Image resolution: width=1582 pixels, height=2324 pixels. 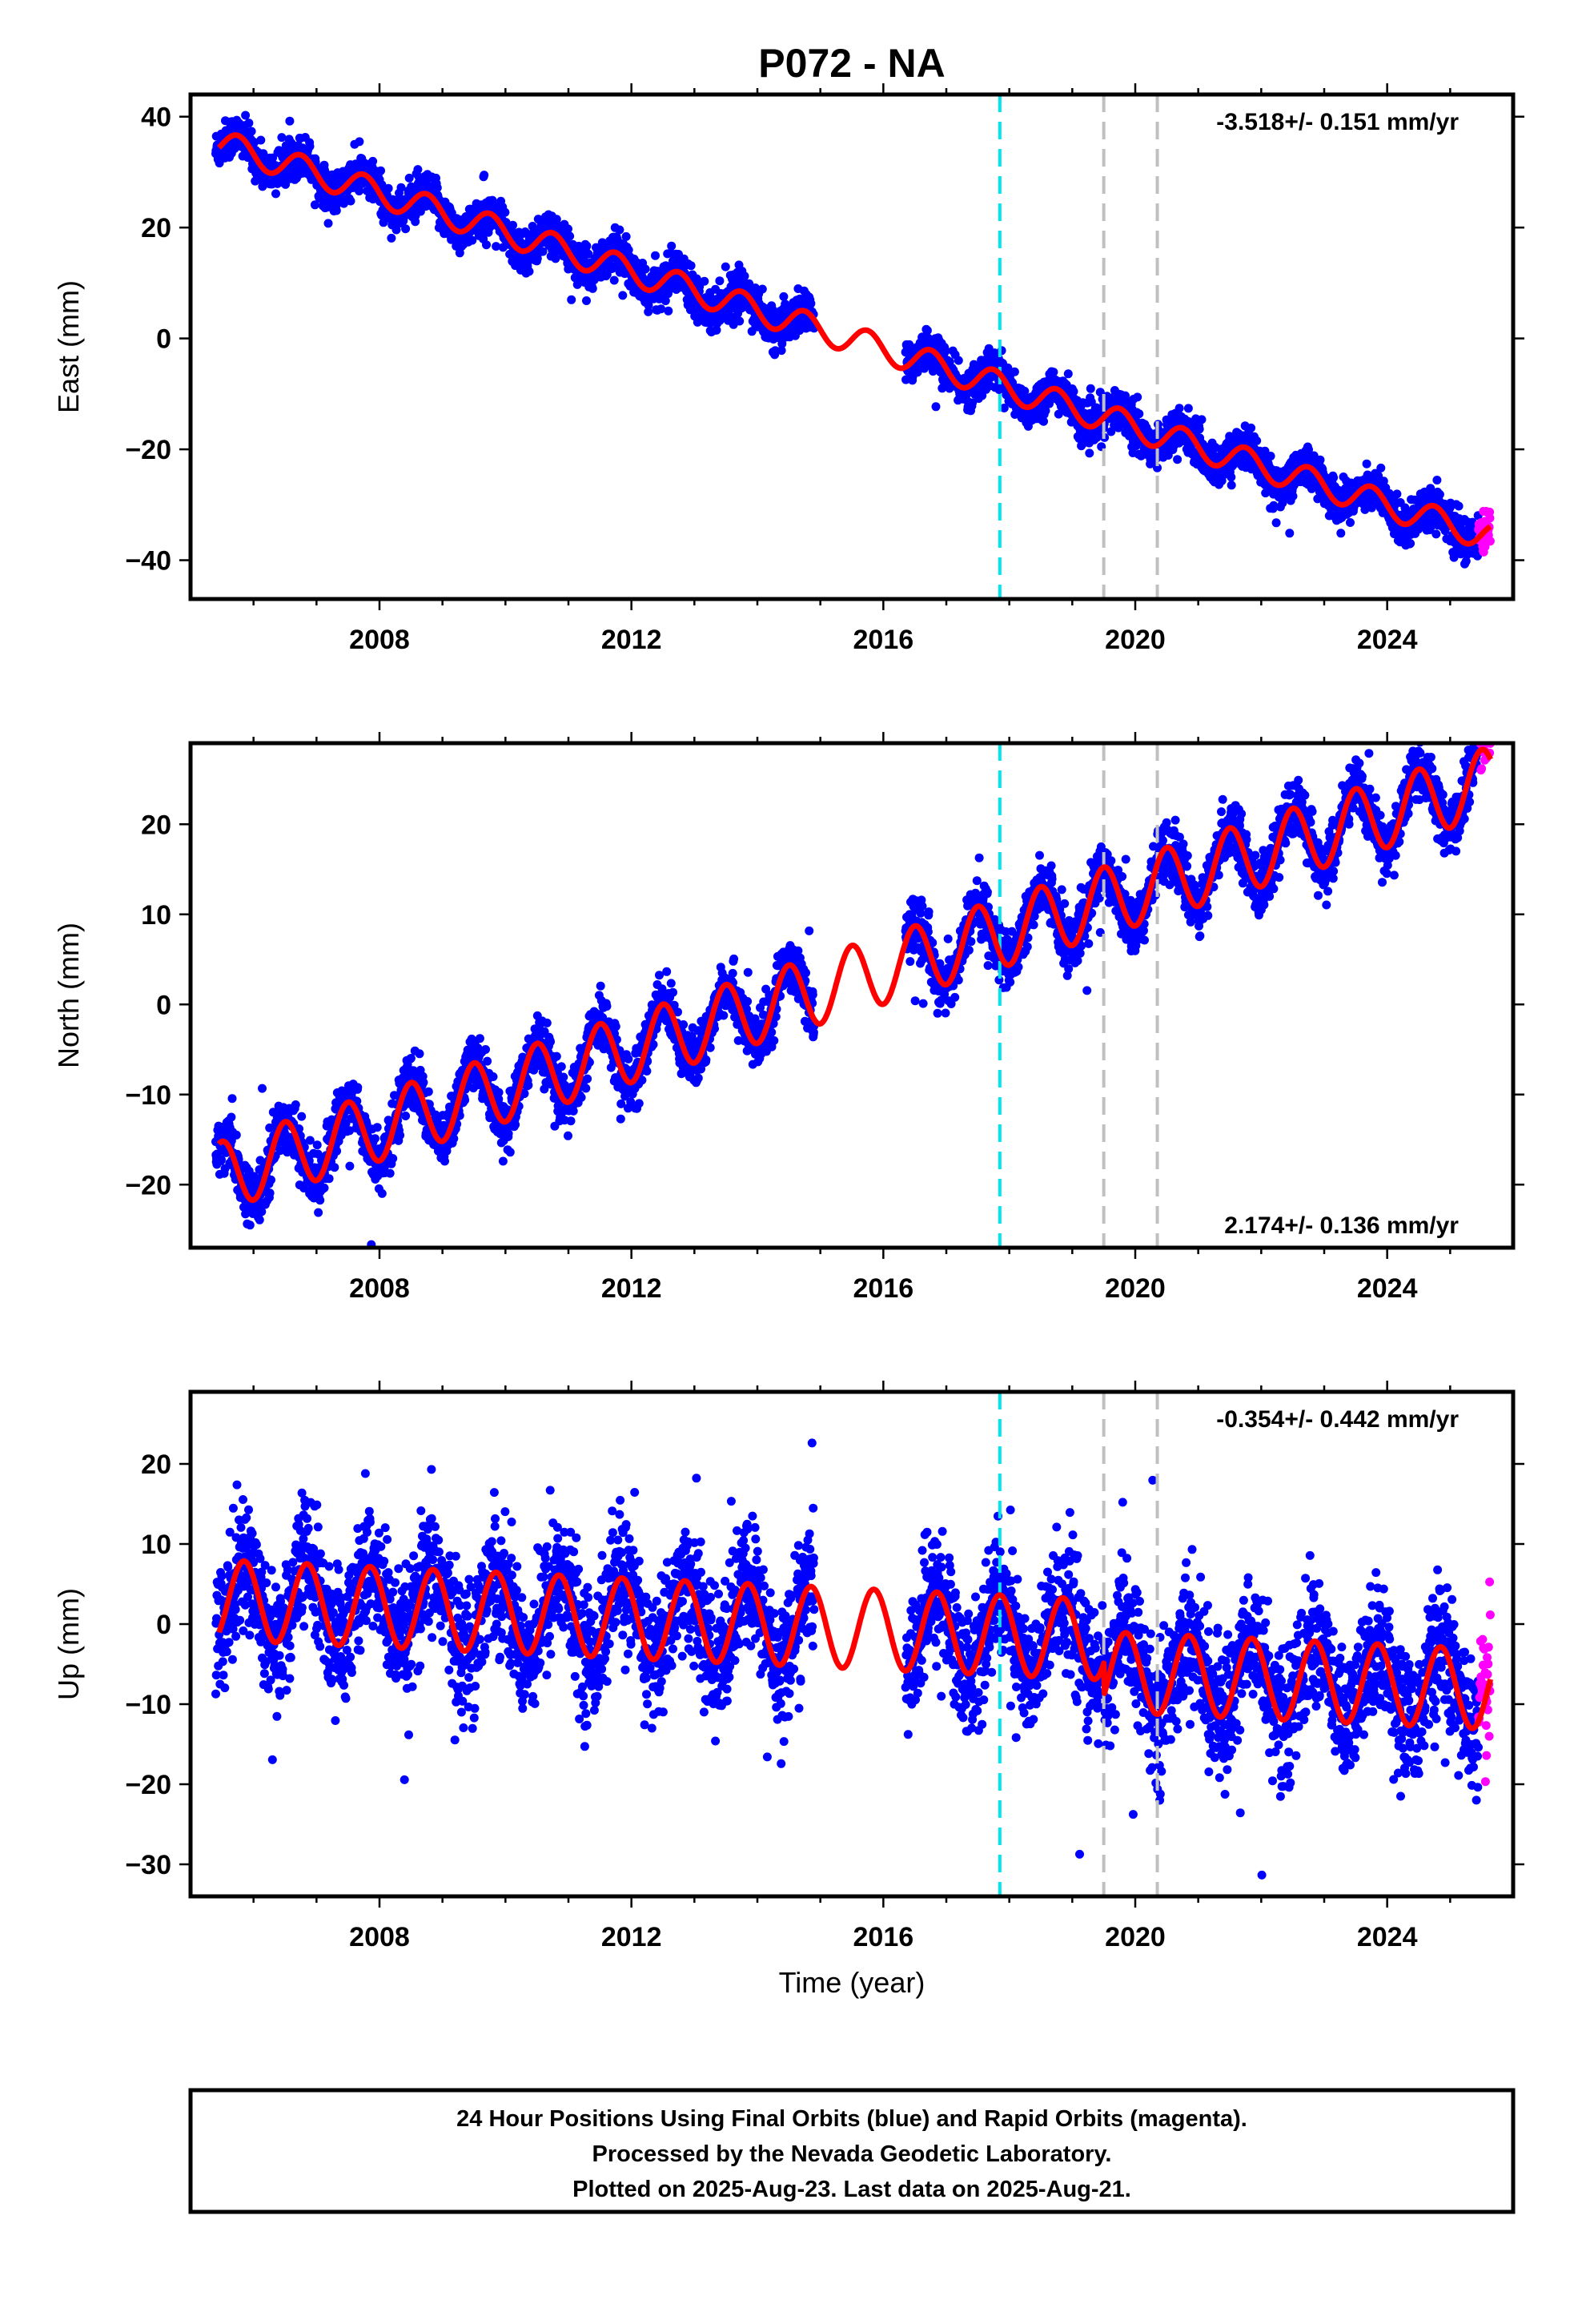 What do you see at coordinates (156, 118) in the screenshot?
I see `y-tick-label: 40` at bounding box center [156, 118].